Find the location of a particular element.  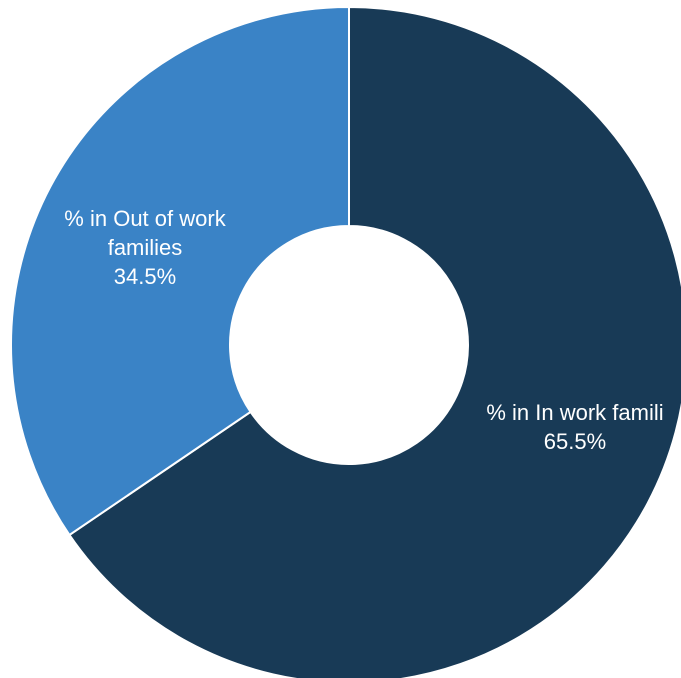

slice-category-label: % in In work famili is located at coordinates (574, 412).